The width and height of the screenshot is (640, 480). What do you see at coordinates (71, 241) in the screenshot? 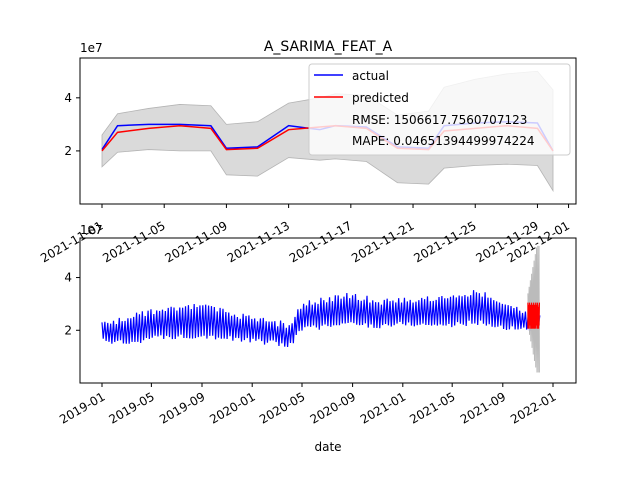
I see `top-x-tick-label: 2021-11-01` at bounding box center [71, 241].